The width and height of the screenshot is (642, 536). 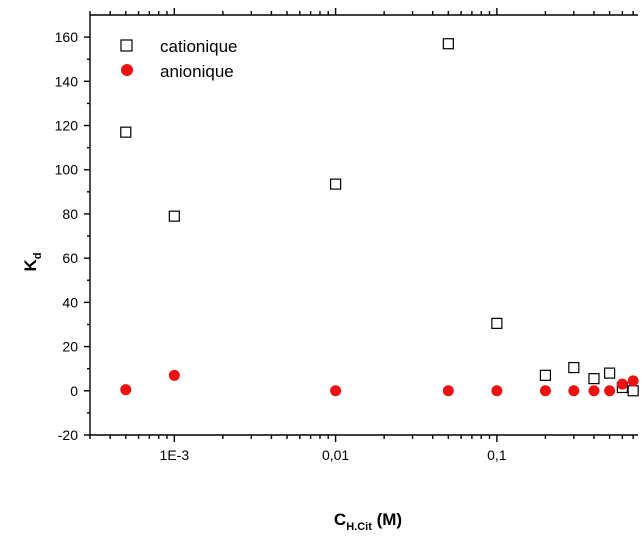 I want to click on y-tick-label: 160, so click(x=67, y=37).